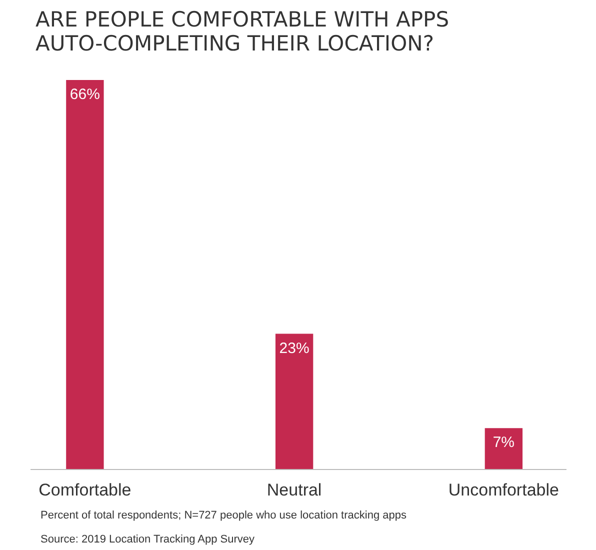  What do you see at coordinates (503, 490) in the screenshot?
I see `x-tick-label: Uncomfortable` at bounding box center [503, 490].